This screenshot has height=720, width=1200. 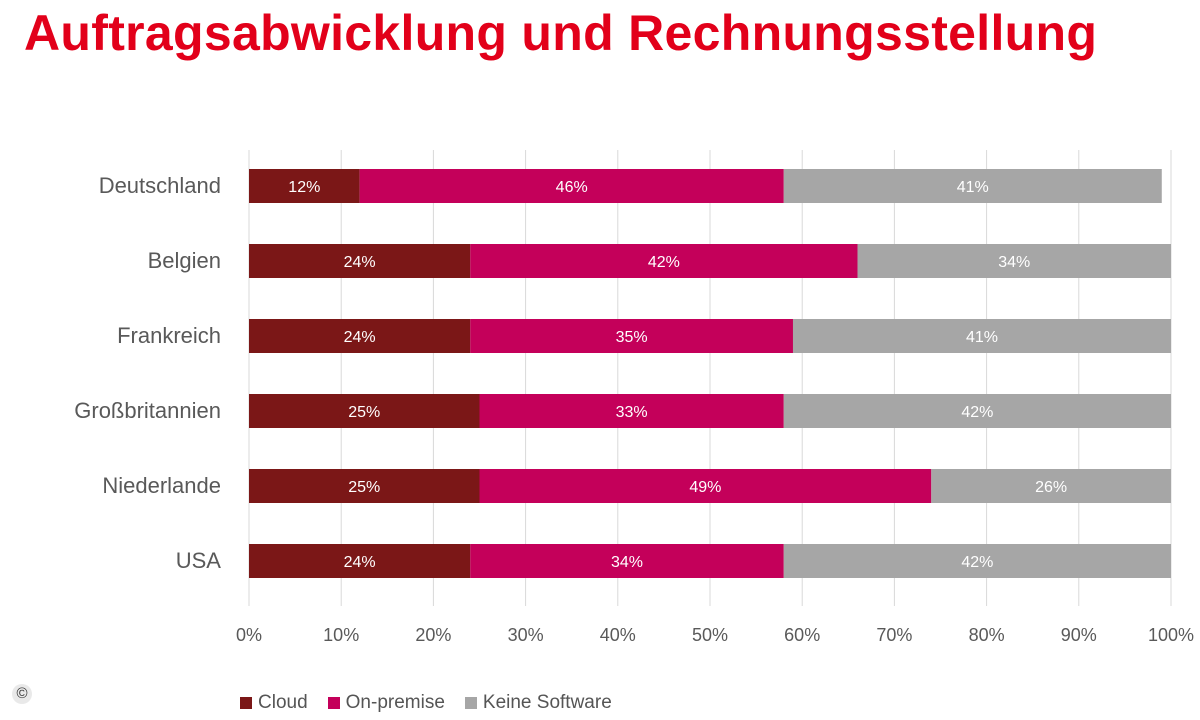 I want to click on legend-item: On-premise, so click(x=386, y=703).